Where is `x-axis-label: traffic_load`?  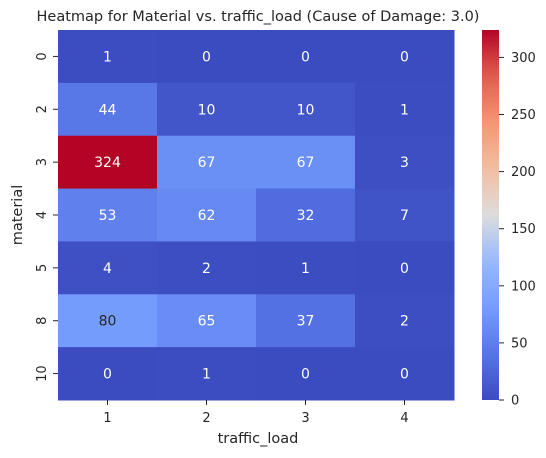 x-axis-label: traffic_load is located at coordinates (258, 439).